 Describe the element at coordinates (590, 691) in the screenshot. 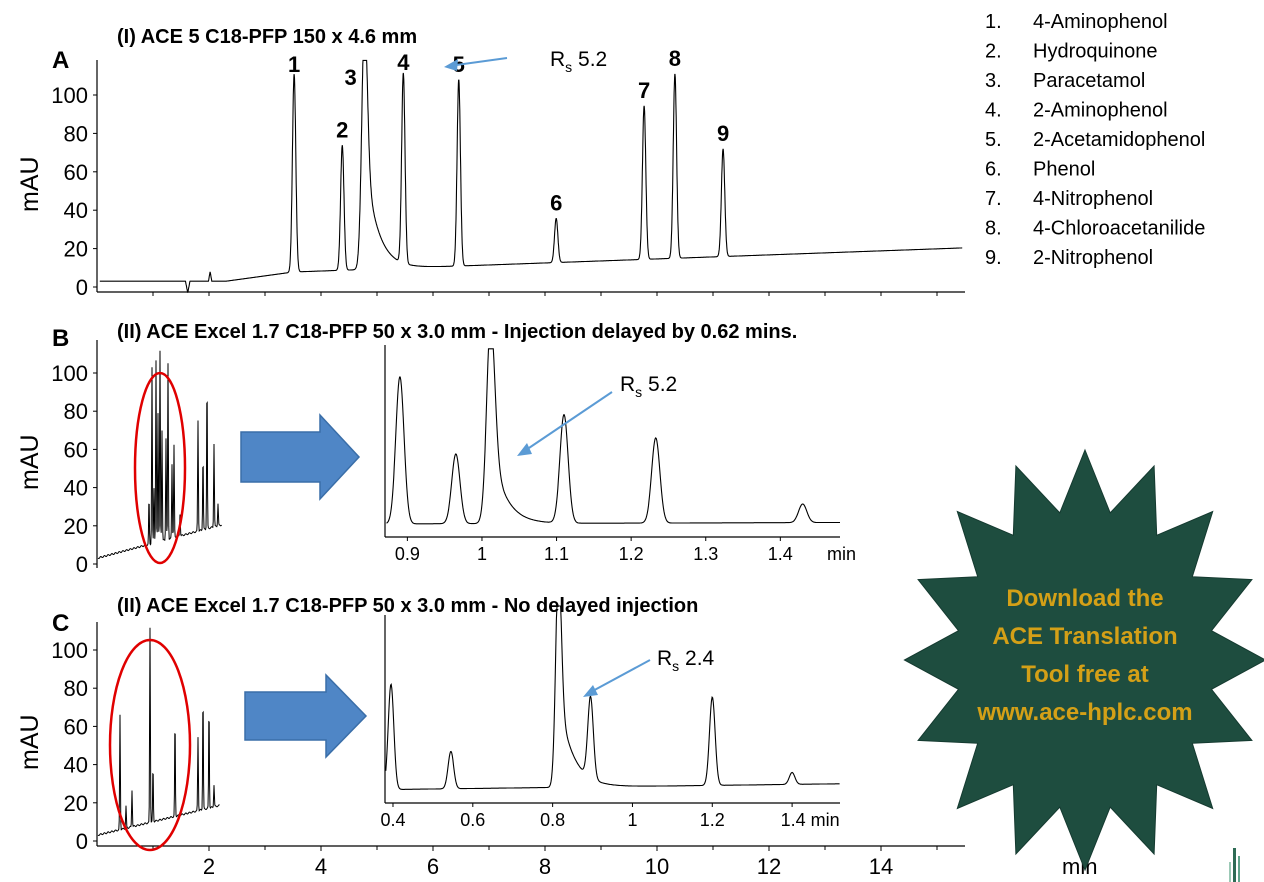

I see `panel-c-rs-callout-arrowhead` at that location.